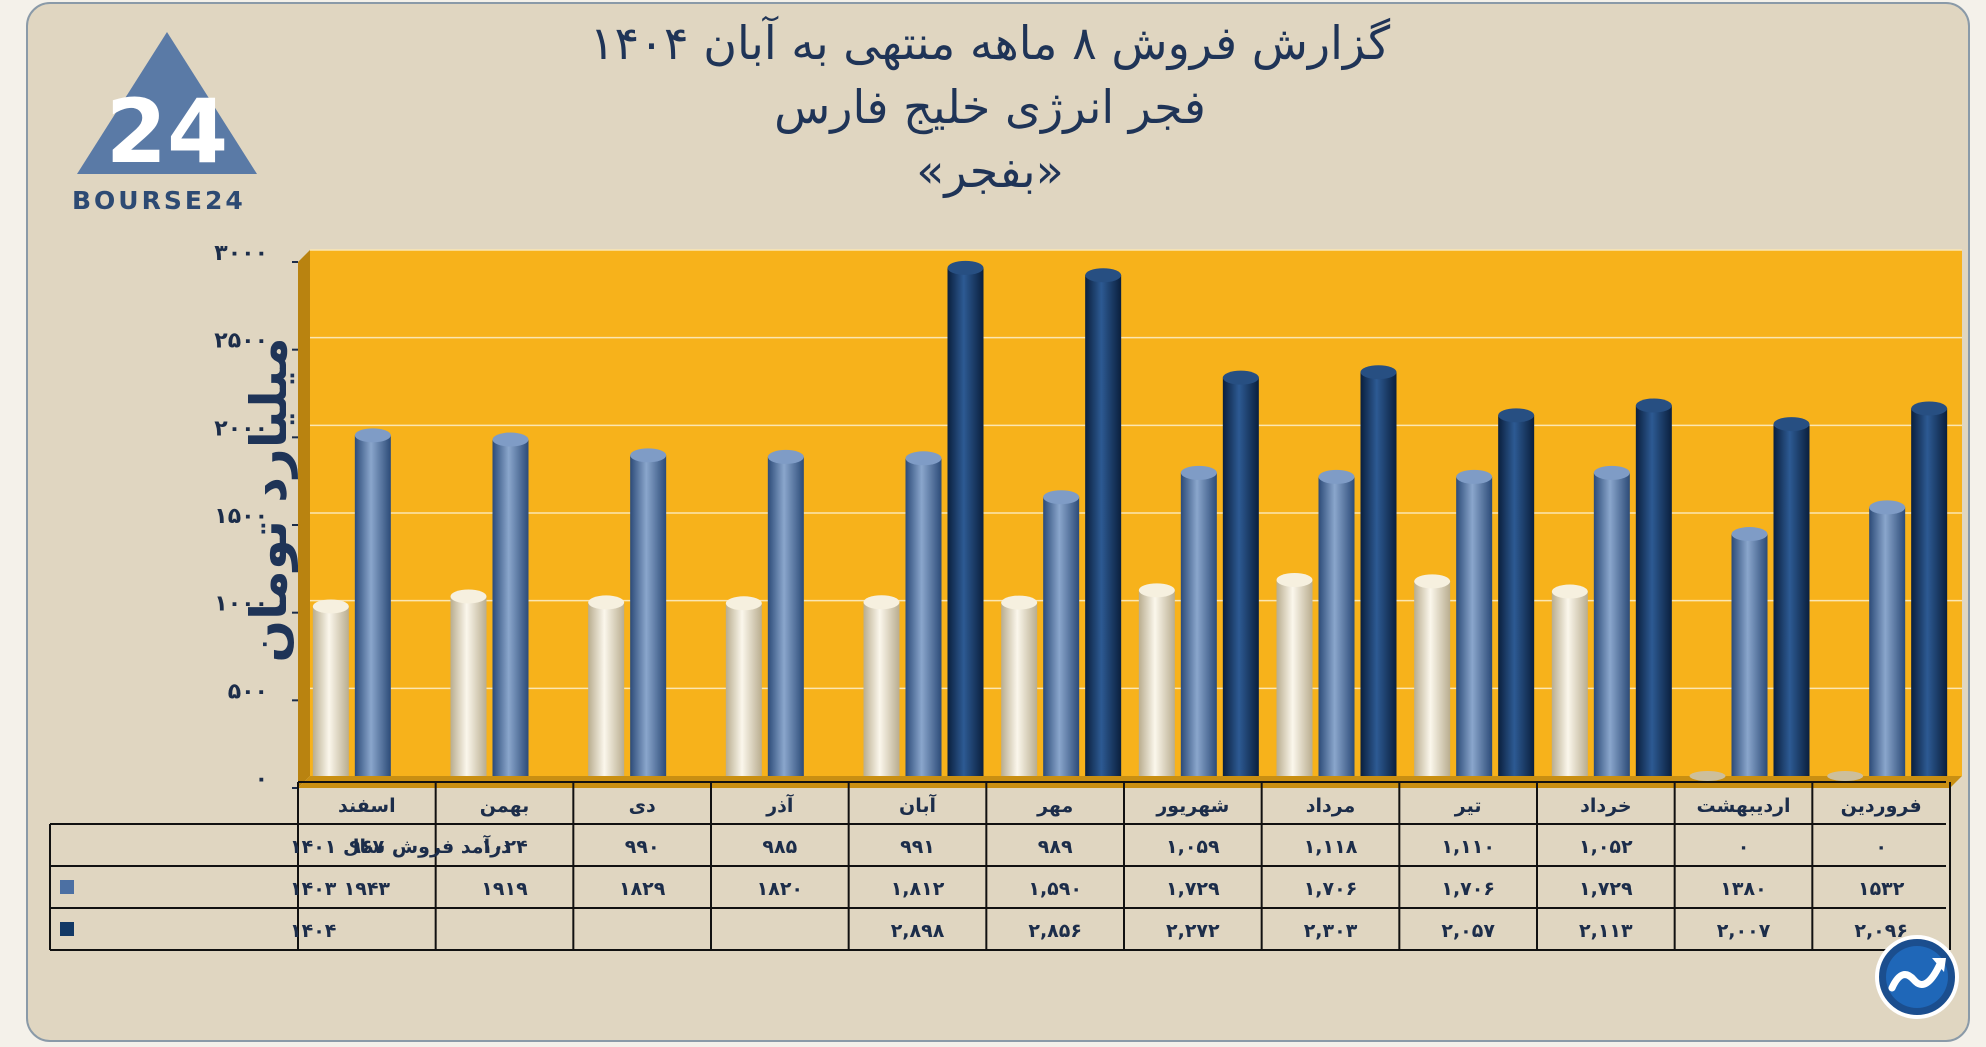  What do you see at coordinates (1606, 847) in the screenshot?
I see `data-cell-value: ۱,۰۵۲` at bounding box center [1606, 847].